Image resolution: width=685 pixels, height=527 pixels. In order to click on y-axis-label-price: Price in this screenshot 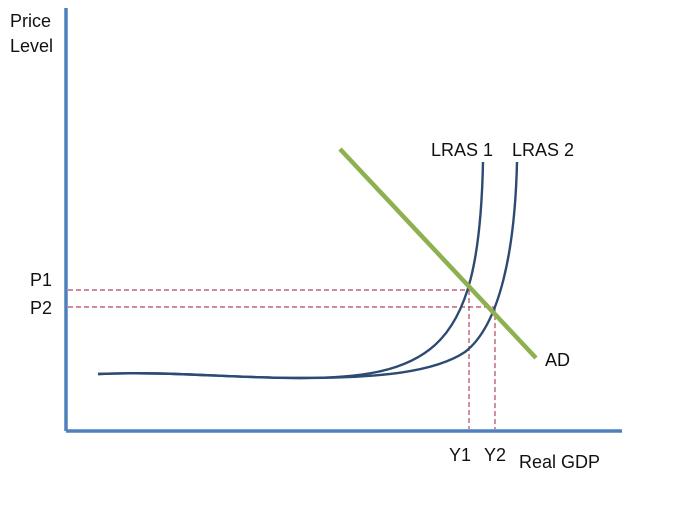, I will do `click(30, 21)`.